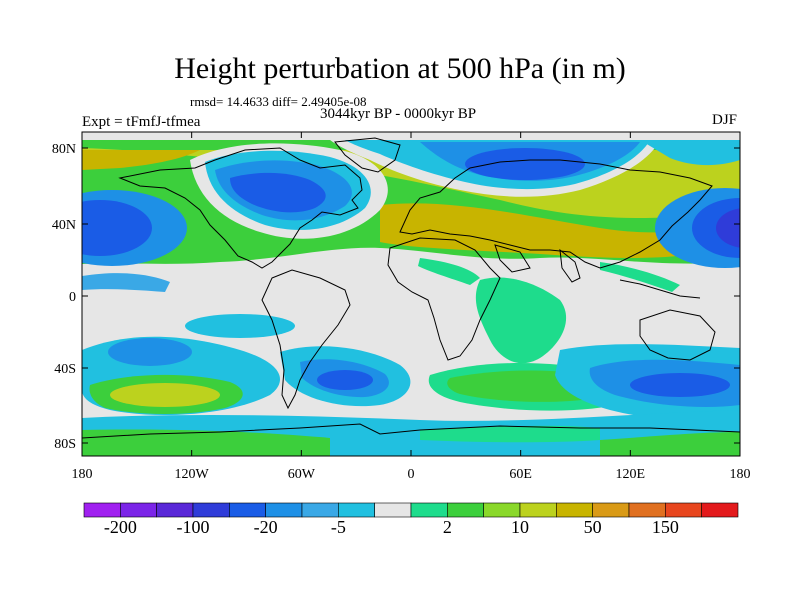  I want to click on australia-coastline, so click(677, 335).